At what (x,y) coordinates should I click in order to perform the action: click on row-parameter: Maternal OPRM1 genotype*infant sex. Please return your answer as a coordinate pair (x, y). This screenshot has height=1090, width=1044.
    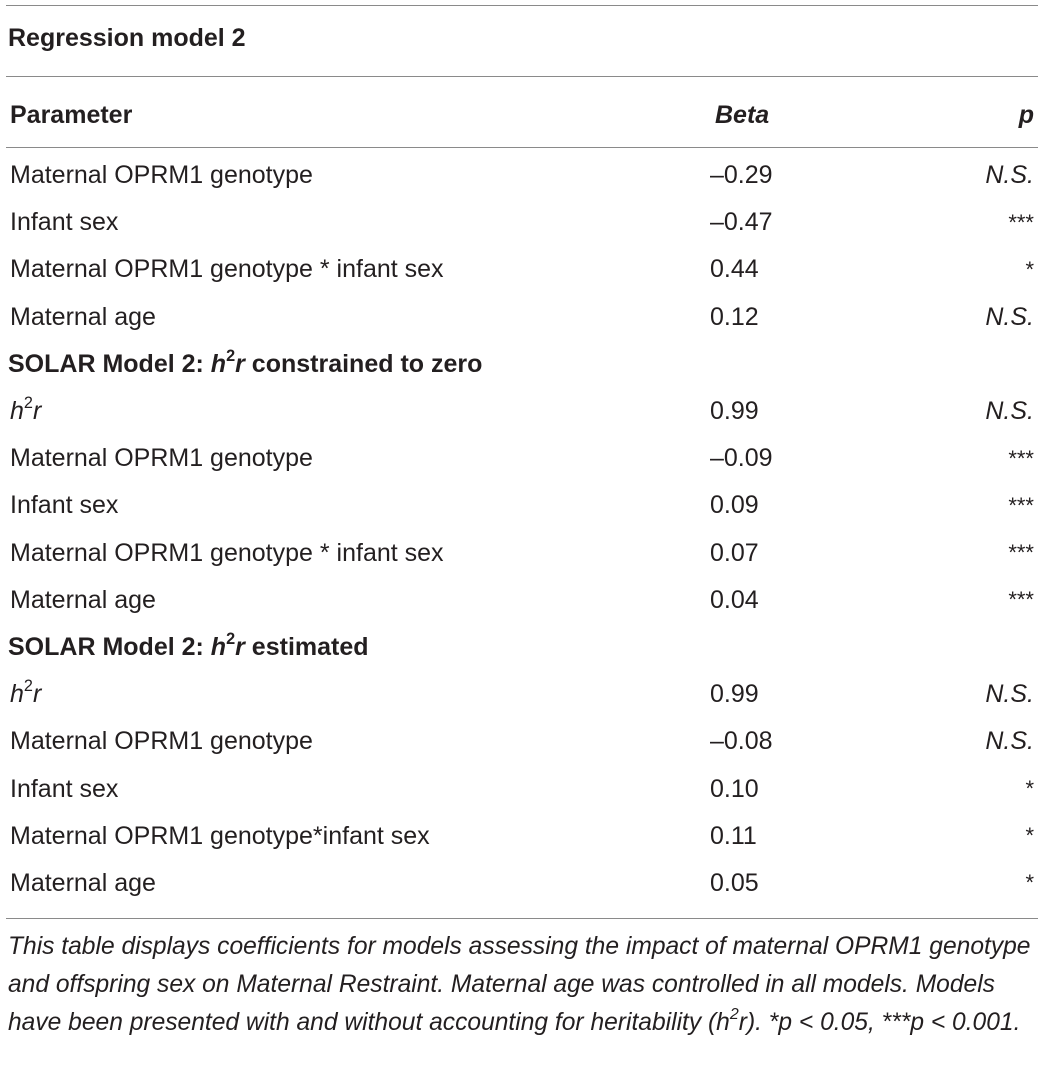
    Looking at the image, I should click on (220, 835).